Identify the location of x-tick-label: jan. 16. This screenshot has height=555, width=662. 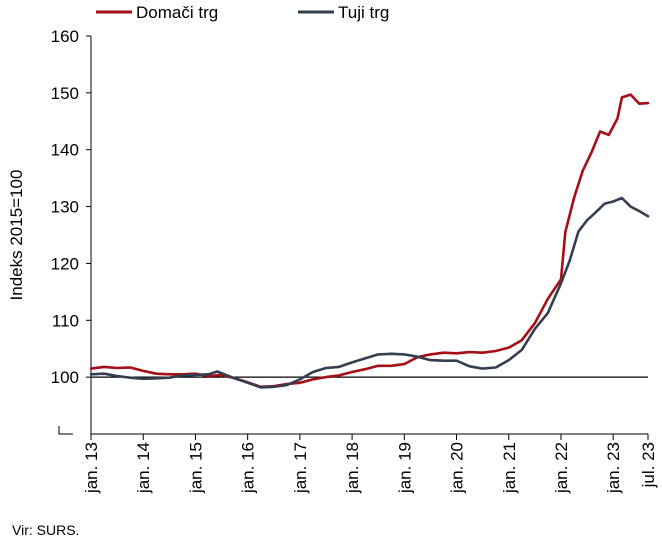
(248, 468).